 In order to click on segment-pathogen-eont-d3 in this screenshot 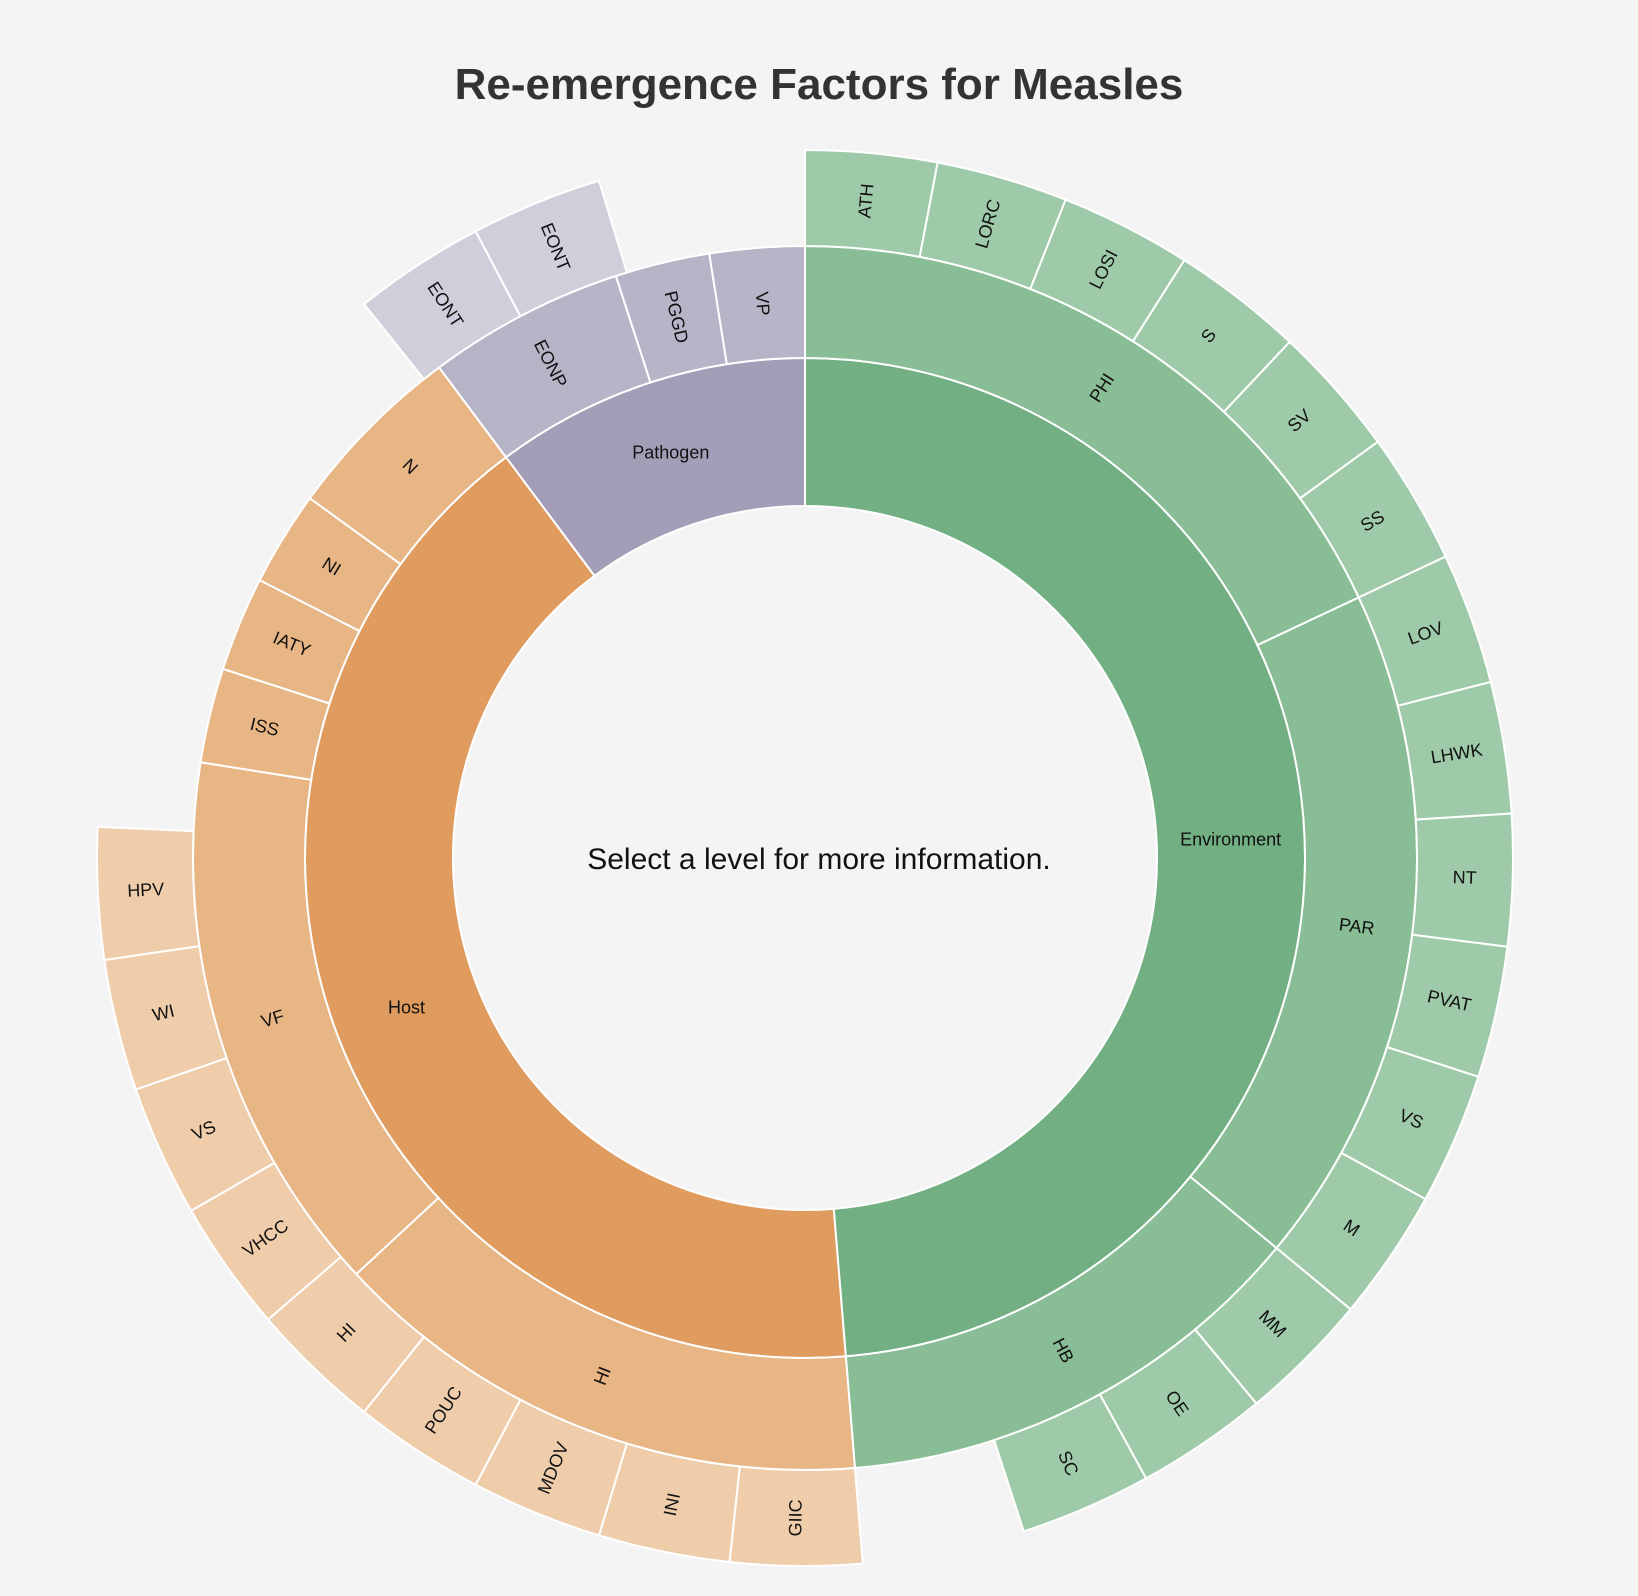, I will do `click(551, 248)`.